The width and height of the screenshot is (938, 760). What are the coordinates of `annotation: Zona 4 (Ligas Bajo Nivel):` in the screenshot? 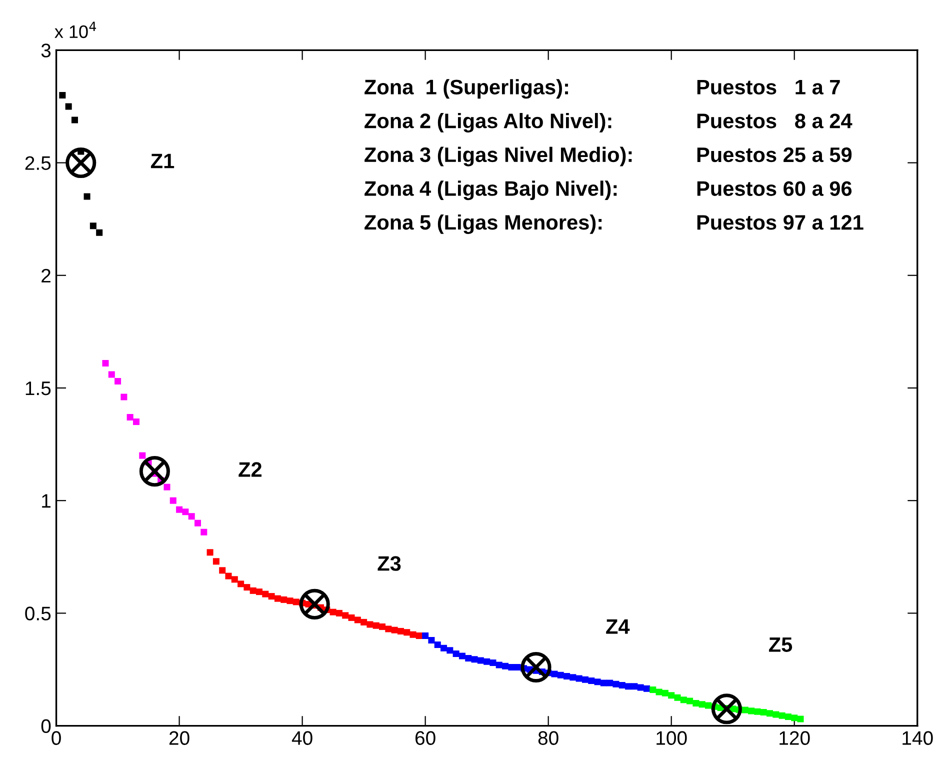 It's located at (490, 190).